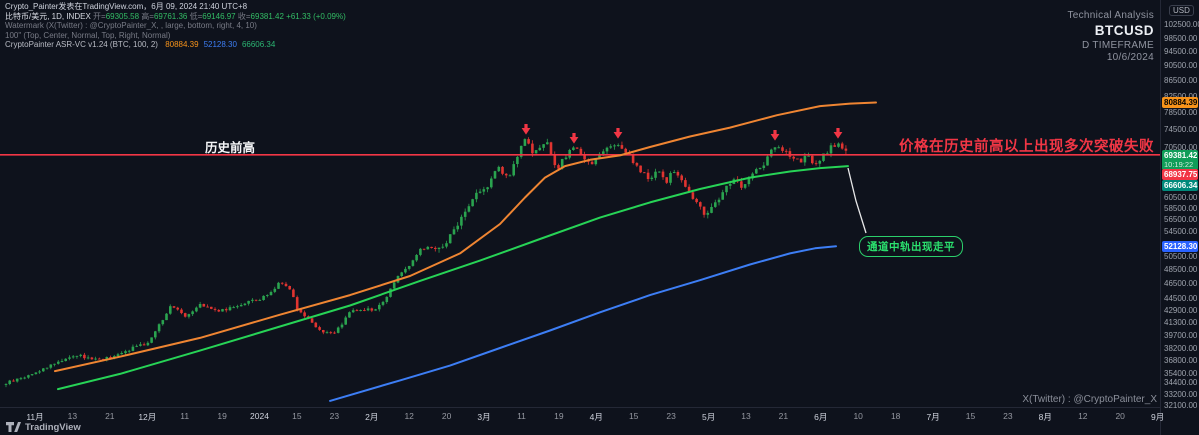 This screenshot has height=435, width=1199. Describe the element at coordinates (1117, 45) in the screenshot. I see `watermark-timeframe: D TIMEFRAME` at that location.